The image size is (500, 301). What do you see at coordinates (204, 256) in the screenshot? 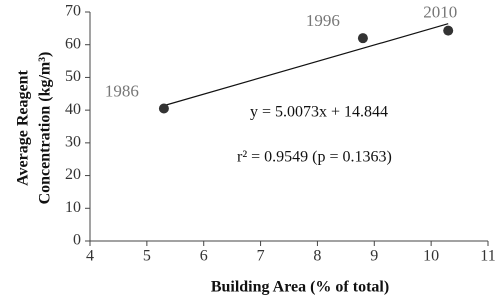
I see `x-tick-label: 6` at bounding box center [204, 256].